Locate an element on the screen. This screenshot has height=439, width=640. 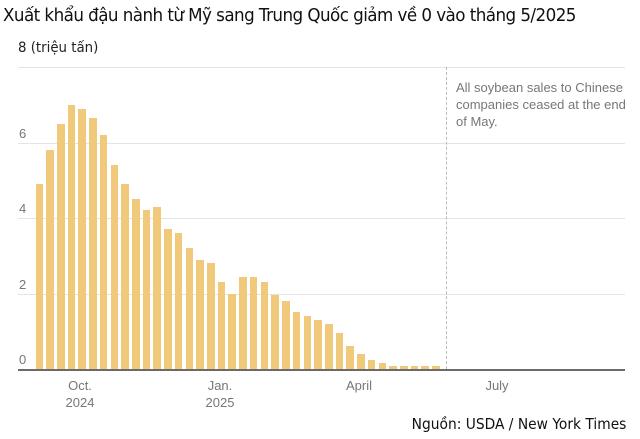
x-tick-year: 2025 is located at coordinates (220, 402).